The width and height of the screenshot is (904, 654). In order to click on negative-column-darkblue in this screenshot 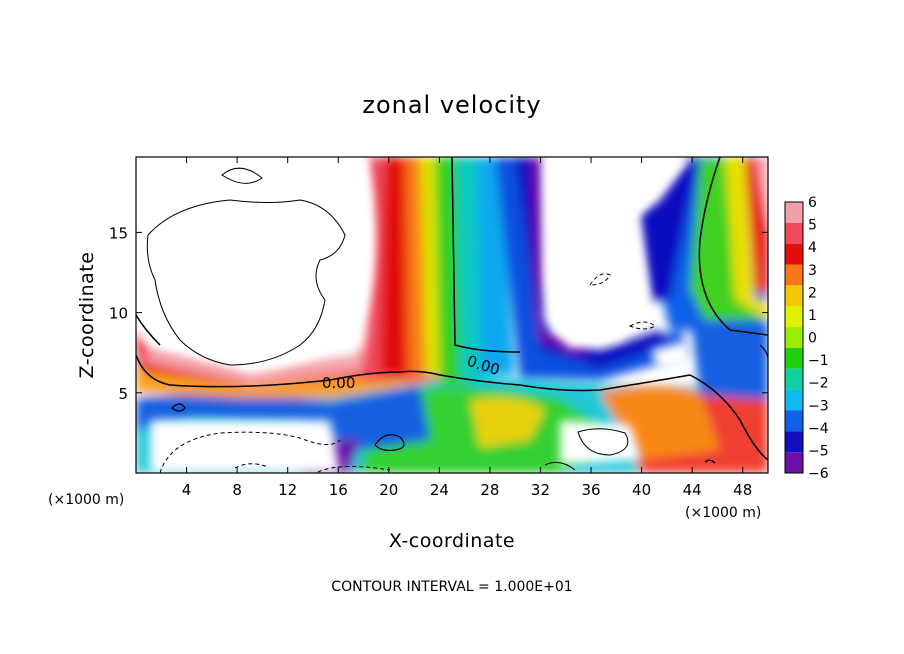, I will do `click(592, 262)`.